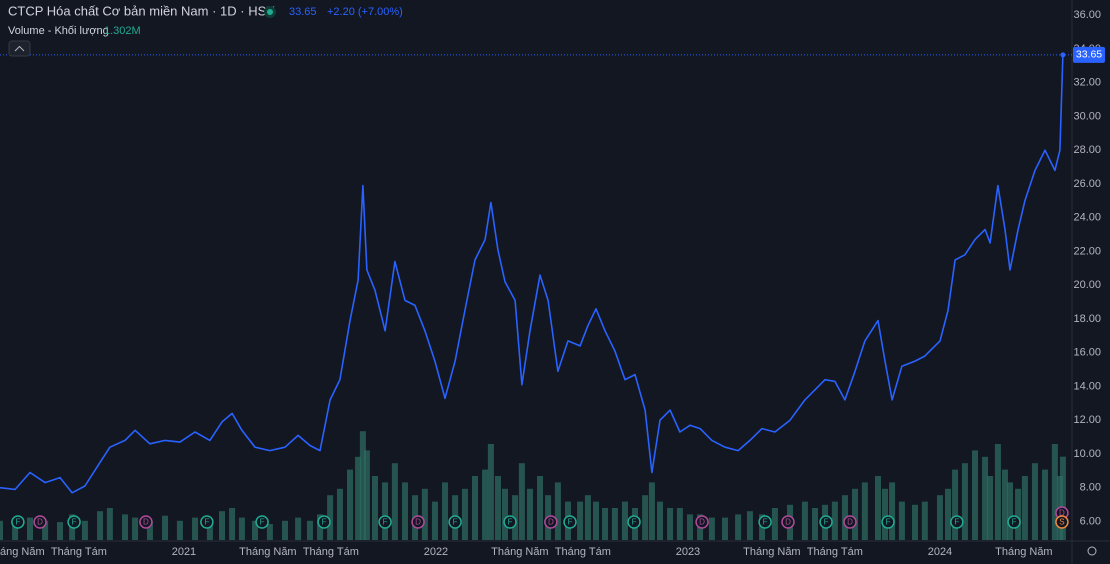 This screenshot has height=564, width=1110. What do you see at coordinates (58, 31) in the screenshot?
I see `volume-legend: Volume - Khối lượng` at bounding box center [58, 31].